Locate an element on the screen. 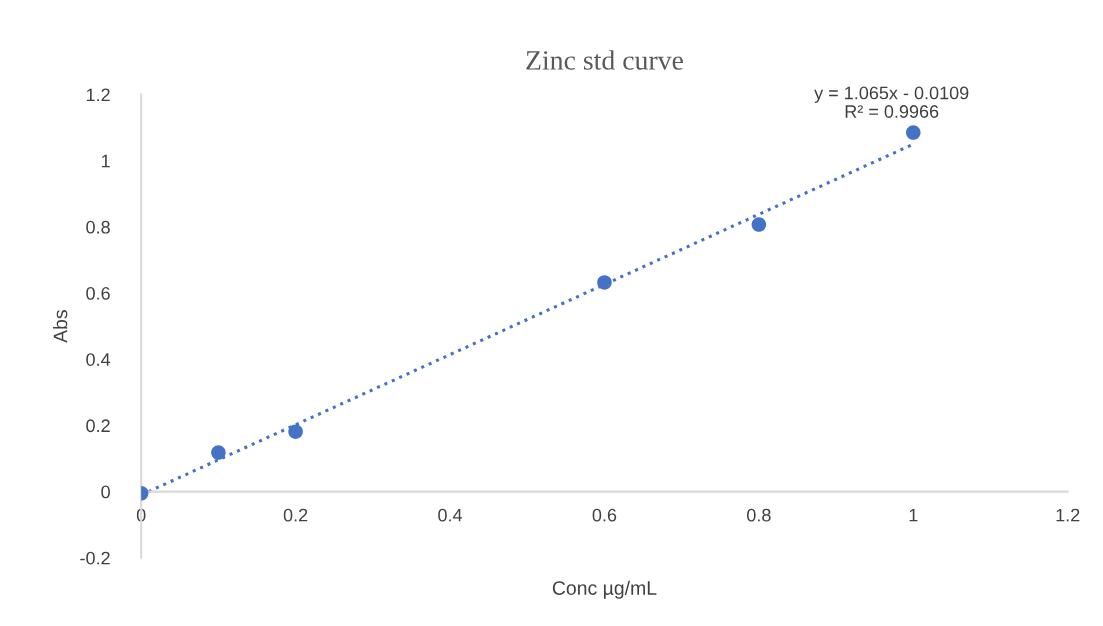 This screenshot has height=626, width=1103. y-tick-label: 1 is located at coordinates (105, 161).